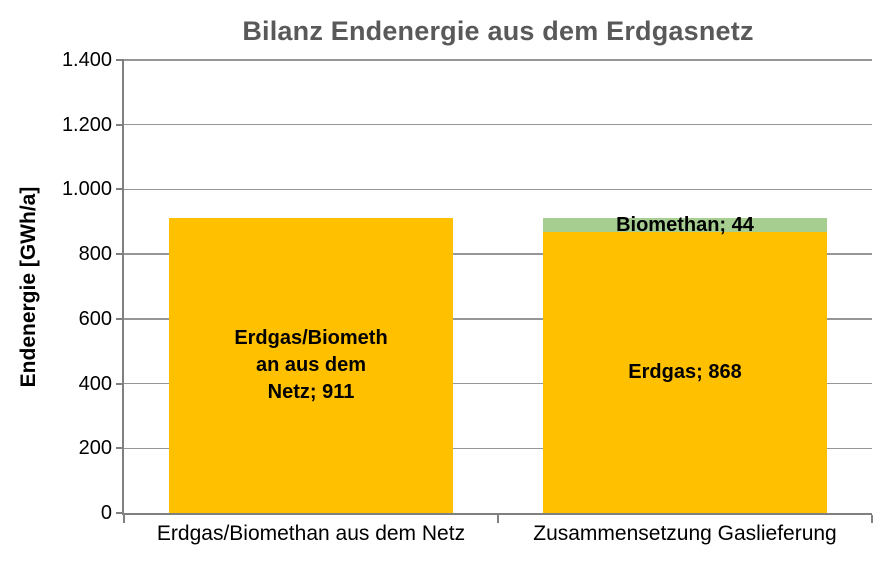 This screenshot has width=895, height=561. Describe the element at coordinates (86, 124) in the screenshot. I see `y-tick-label: 1.200` at that location.